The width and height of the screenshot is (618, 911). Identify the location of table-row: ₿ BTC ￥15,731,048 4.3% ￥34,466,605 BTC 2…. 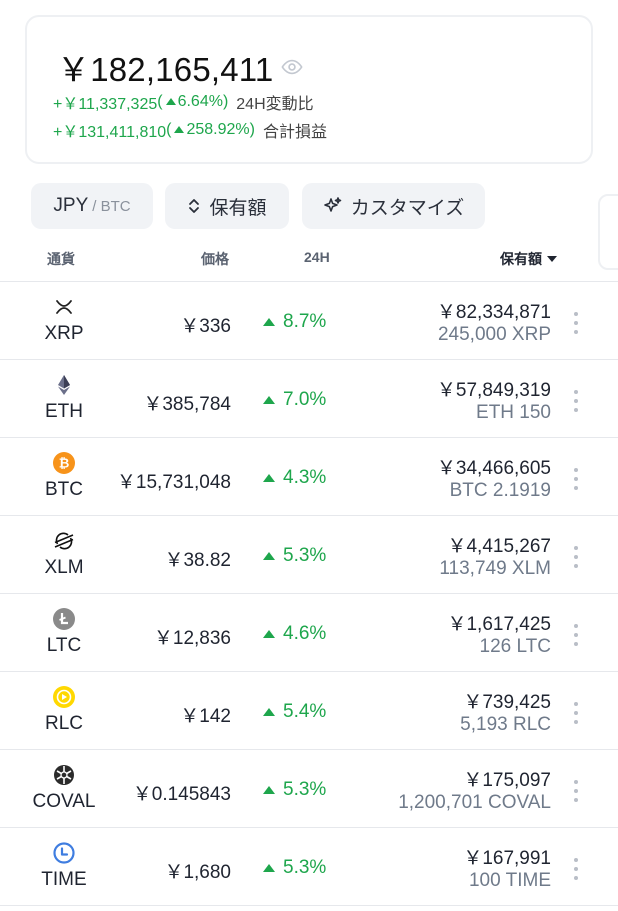
(309, 477).